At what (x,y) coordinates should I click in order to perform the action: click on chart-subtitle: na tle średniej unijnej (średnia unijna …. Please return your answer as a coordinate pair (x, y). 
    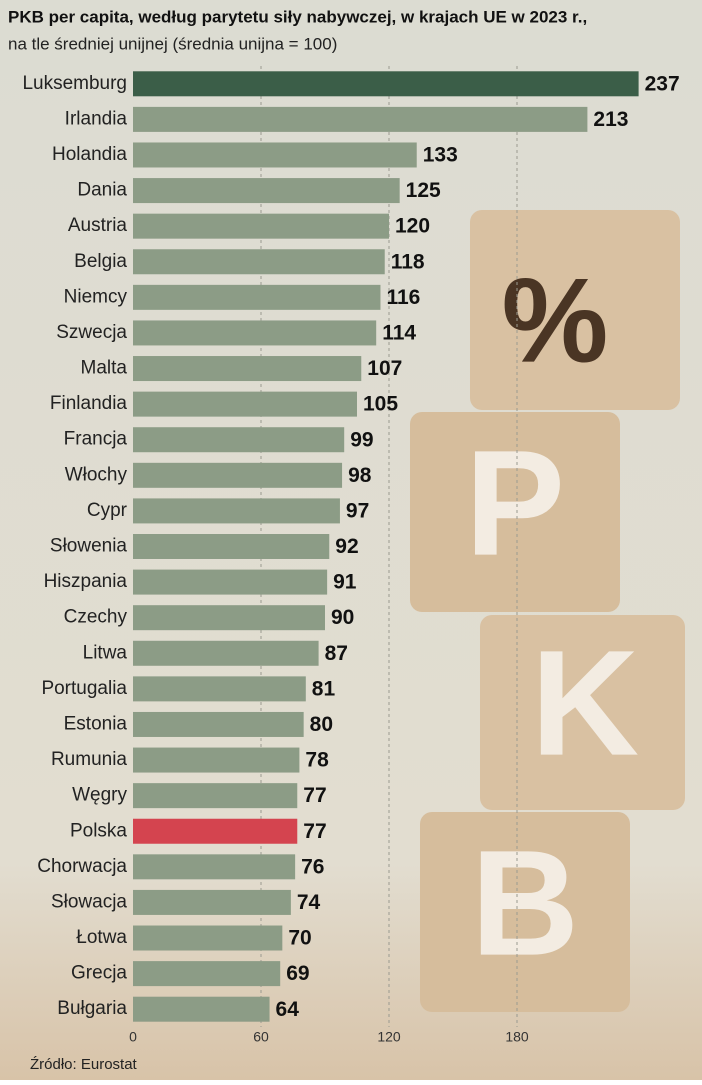
    Looking at the image, I should click on (172, 43).